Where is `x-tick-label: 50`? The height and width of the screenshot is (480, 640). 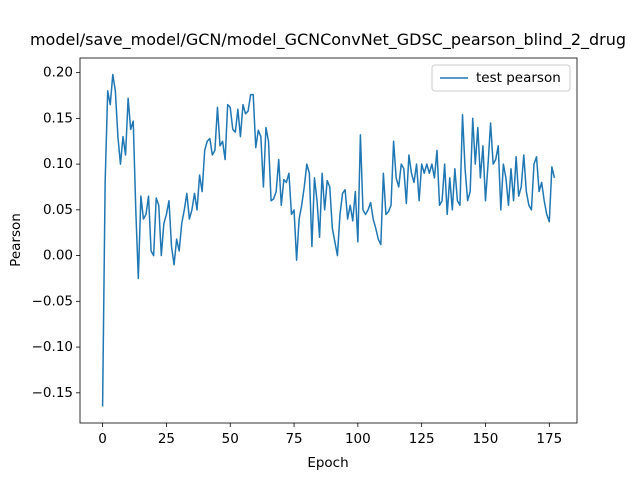 x-tick-label: 50 is located at coordinates (230, 439).